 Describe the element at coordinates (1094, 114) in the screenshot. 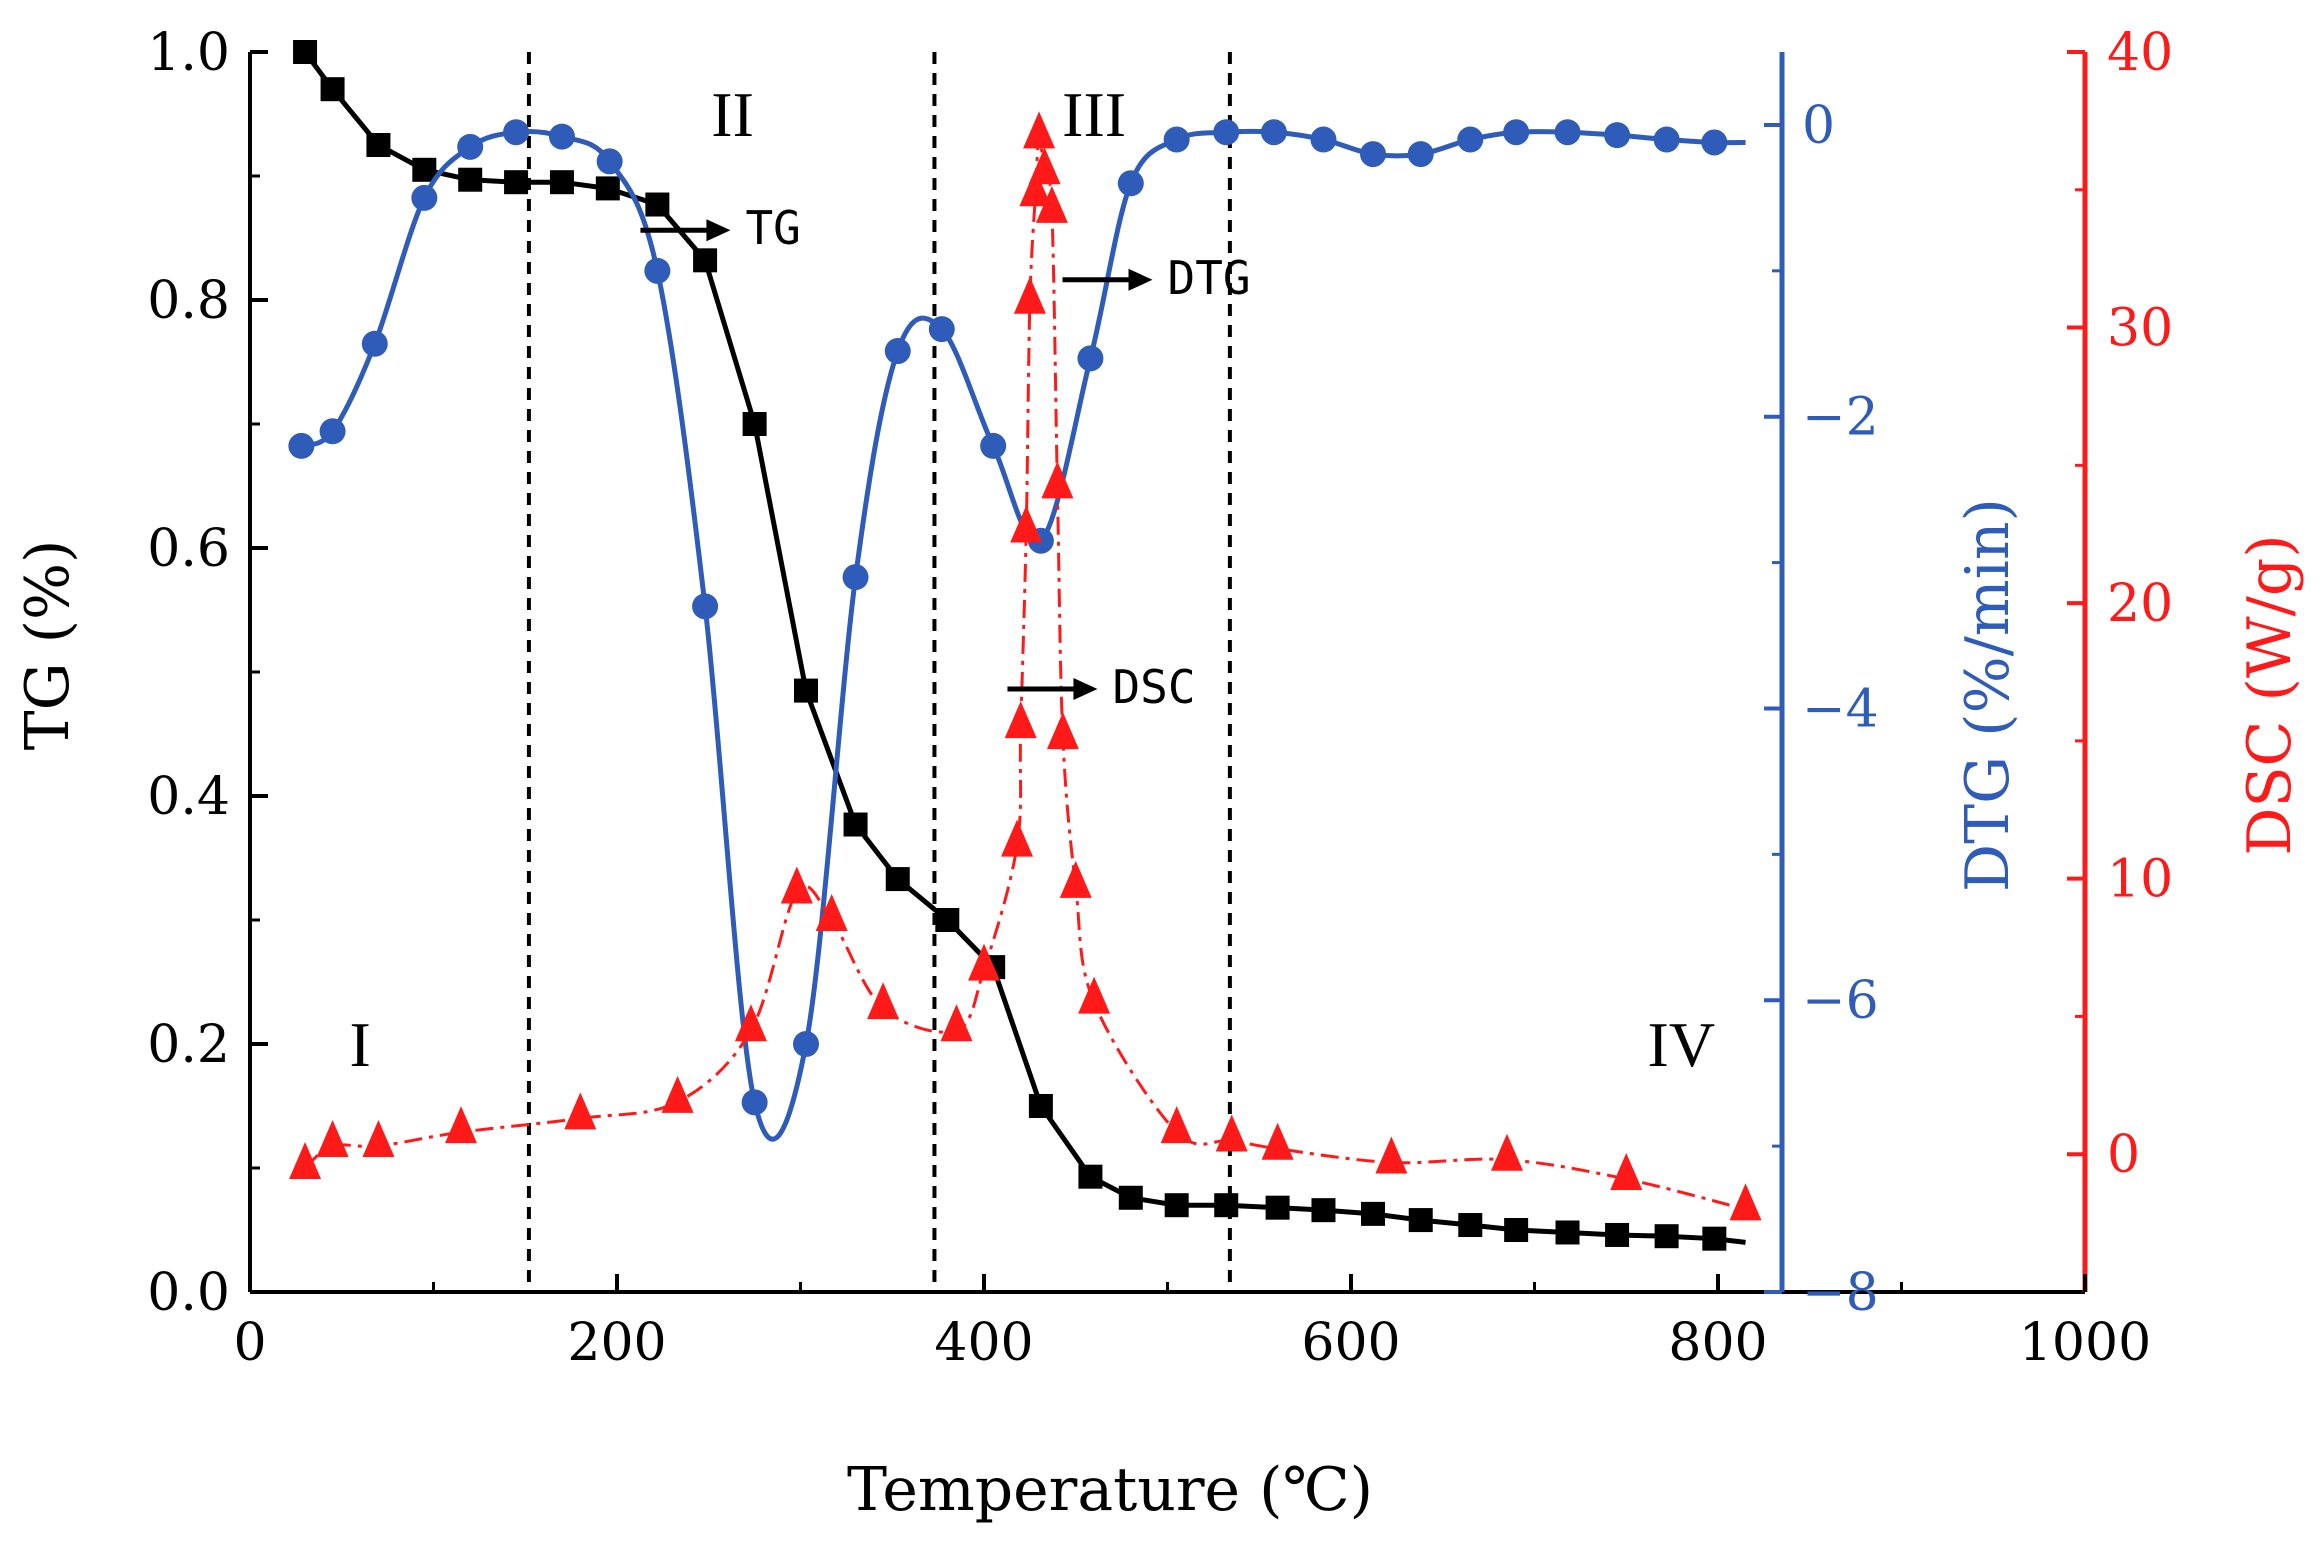

I see `region-label-2: III` at that location.